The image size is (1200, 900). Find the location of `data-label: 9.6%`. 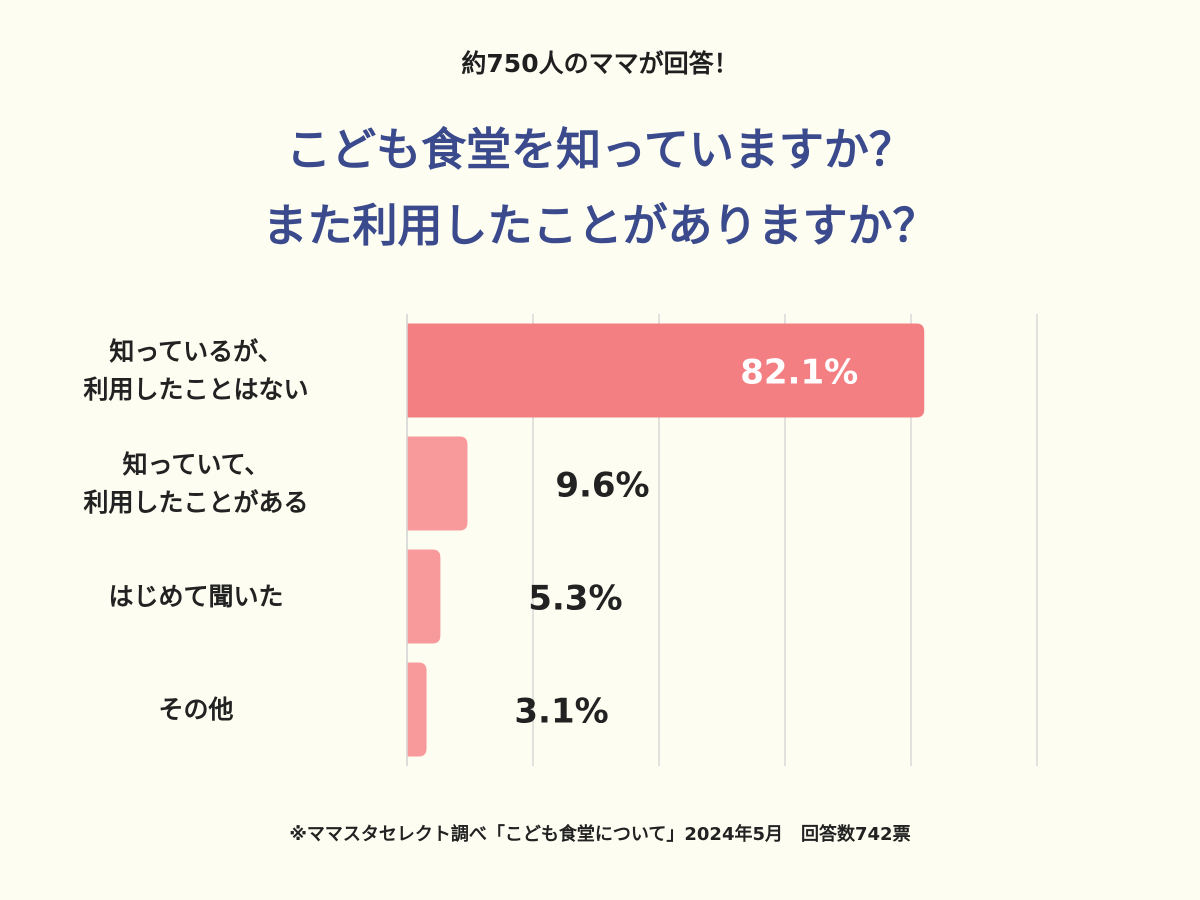

data-label: 9.6% is located at coordinates (602, 486).